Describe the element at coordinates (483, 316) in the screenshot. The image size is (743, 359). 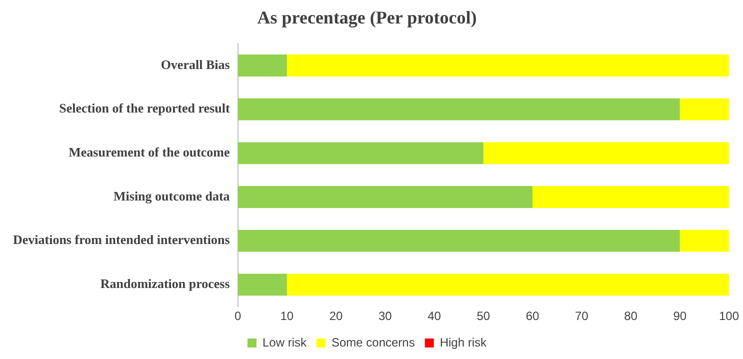
I see `x-tick-label: 50` at that location.